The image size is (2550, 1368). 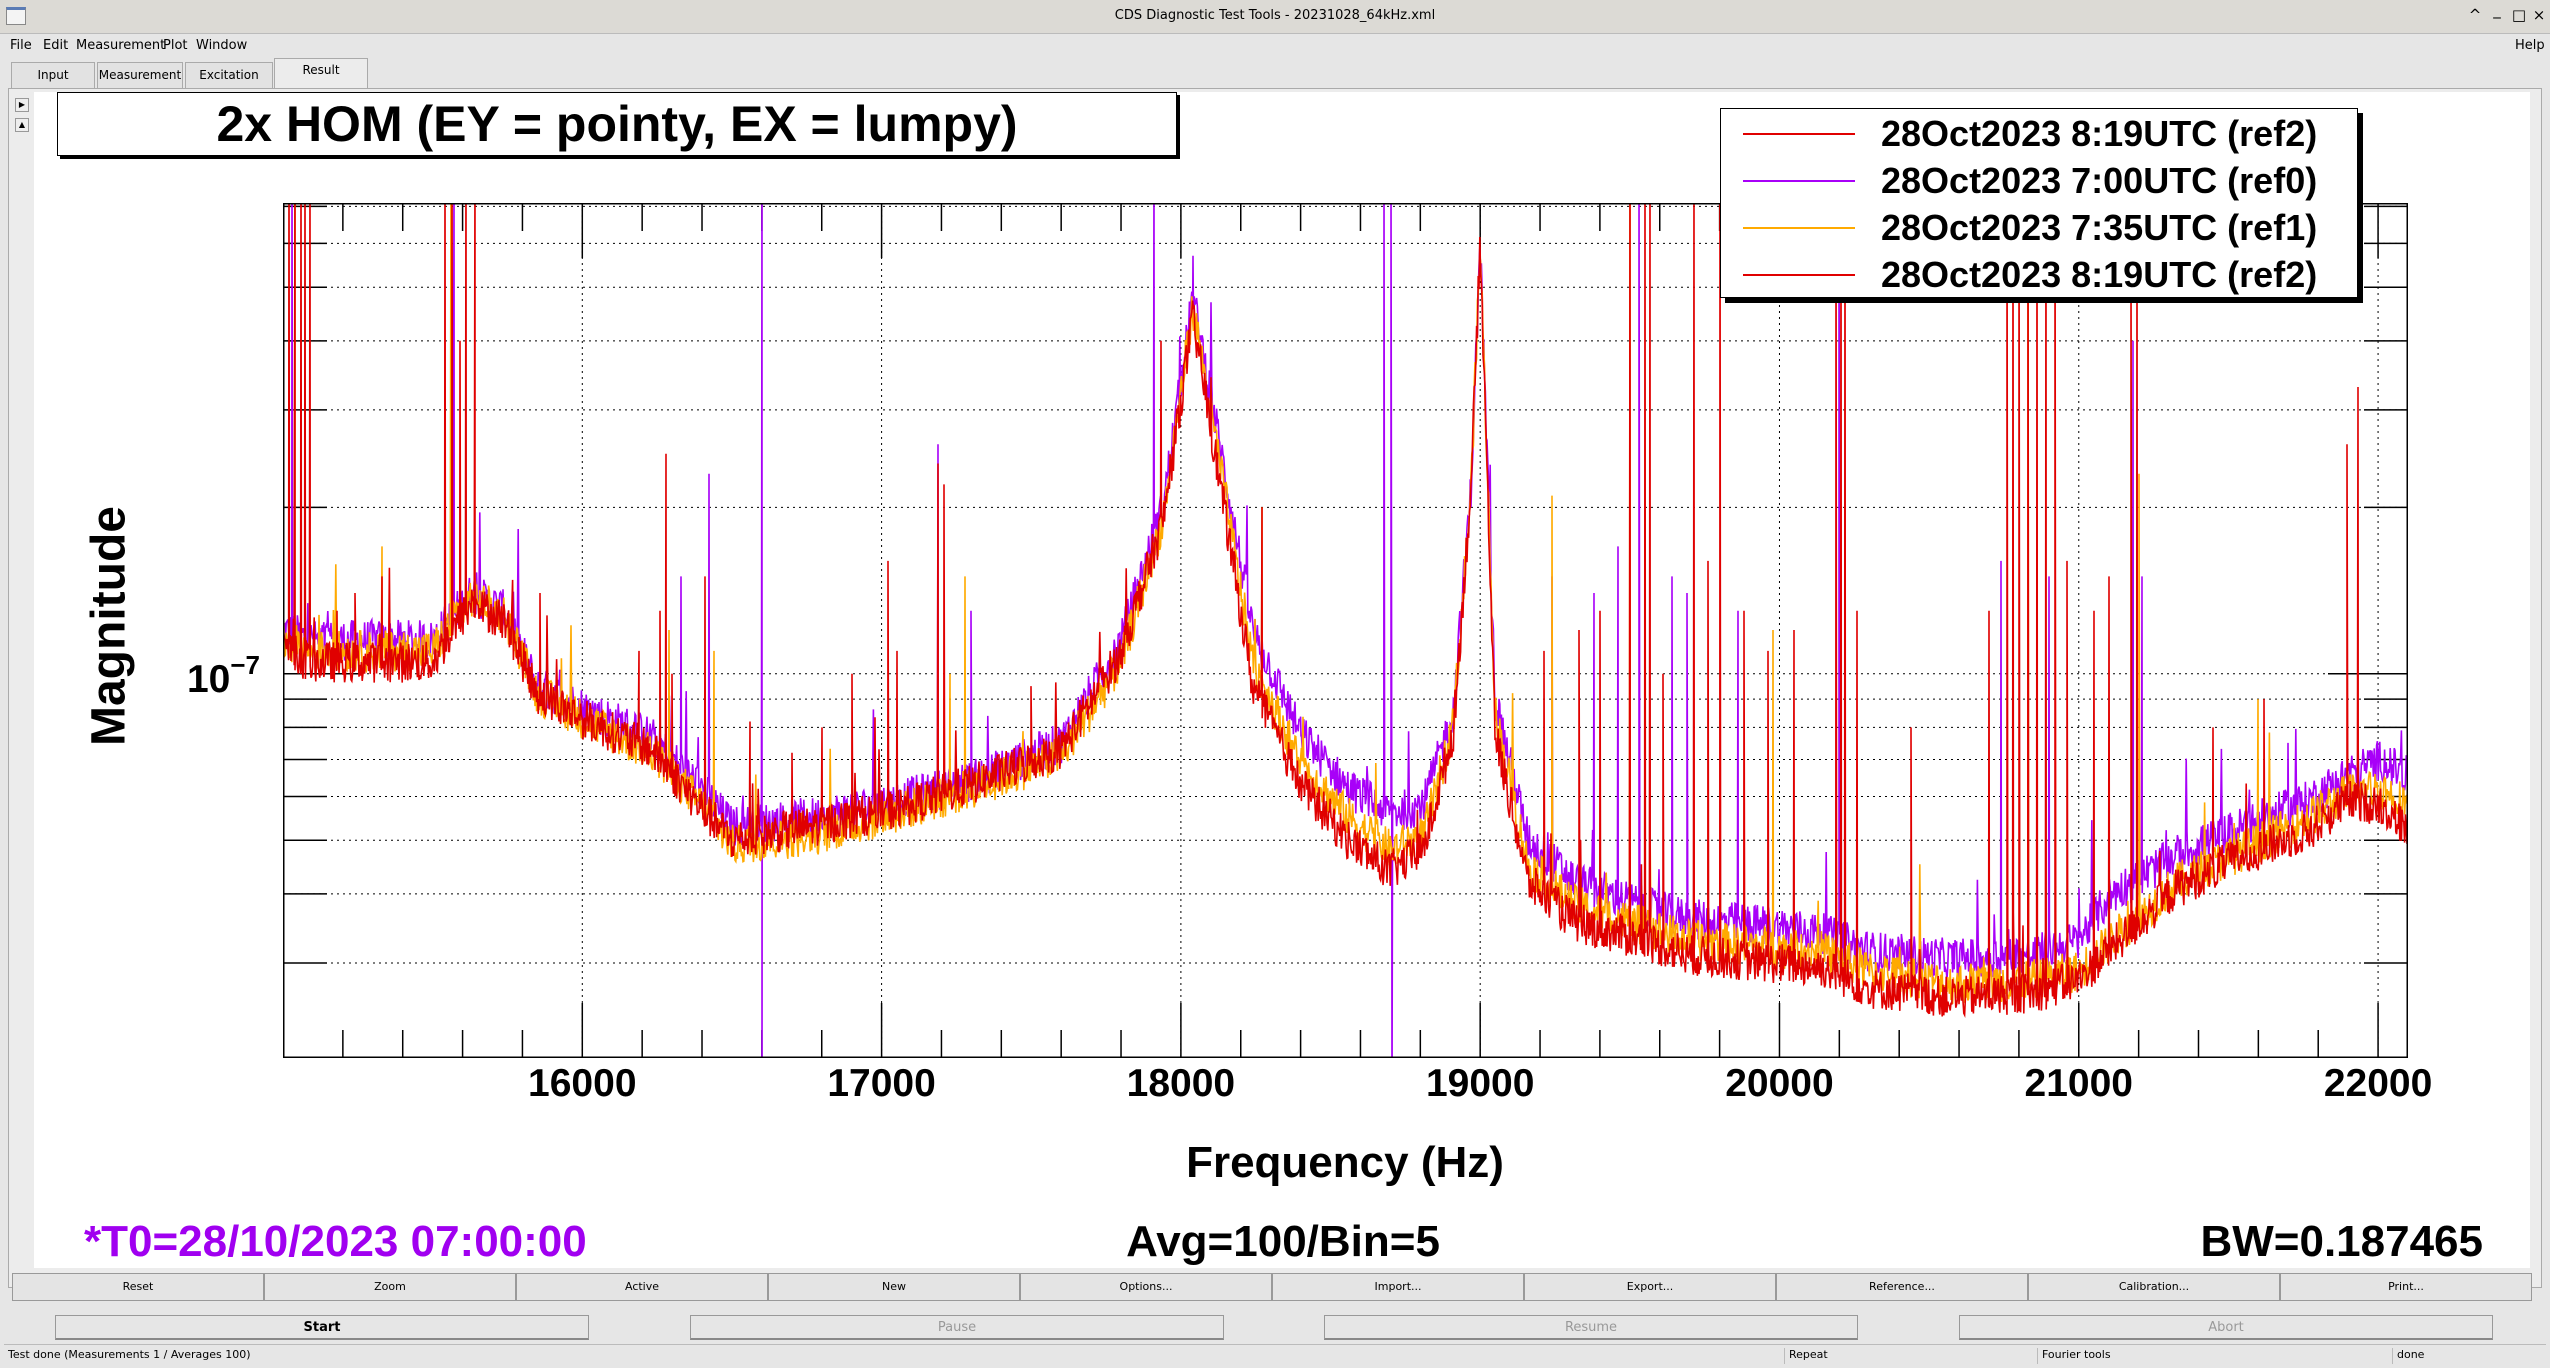 I want to click on menu-bar: File Edit Measurement Plot Window Help, so click(x=1275, y=46).